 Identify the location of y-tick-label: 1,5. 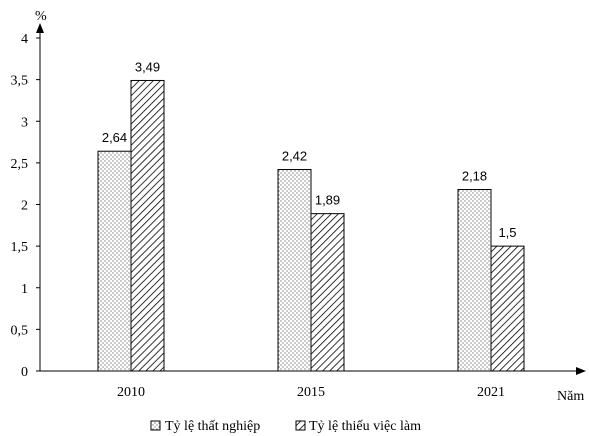
(20, 247).